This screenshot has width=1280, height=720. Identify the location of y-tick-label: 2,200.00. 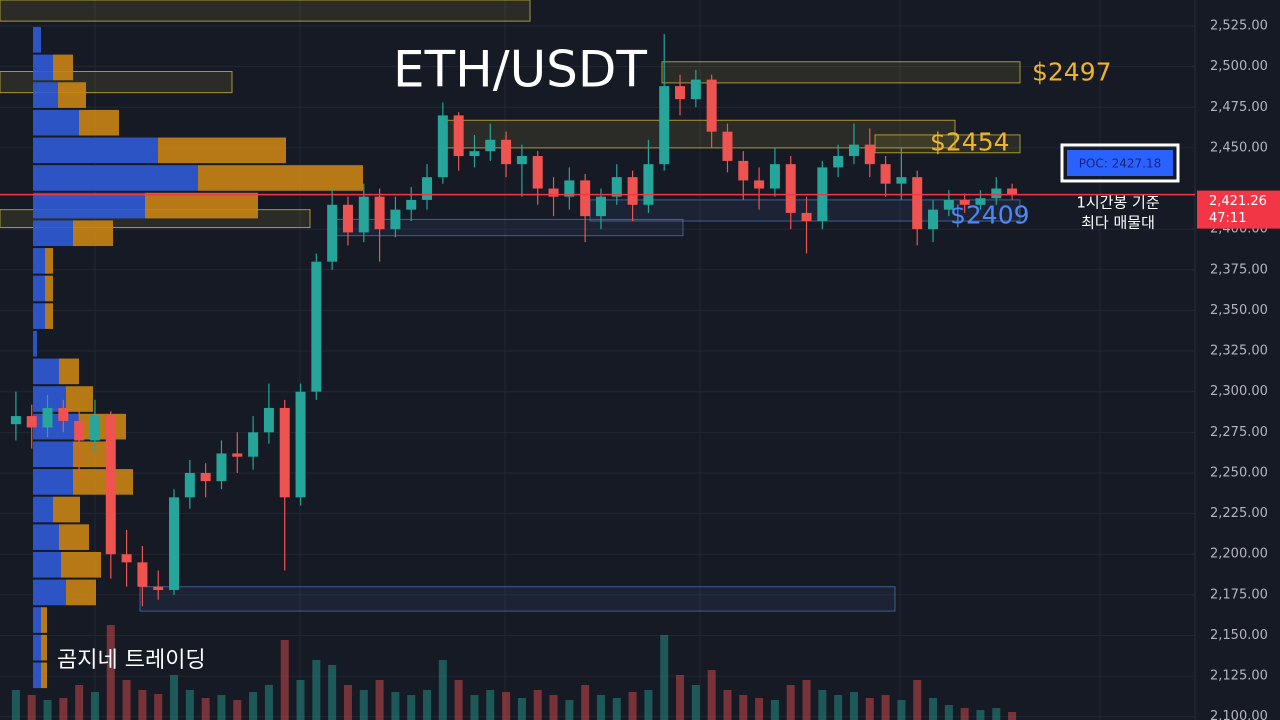
(1239, 554).